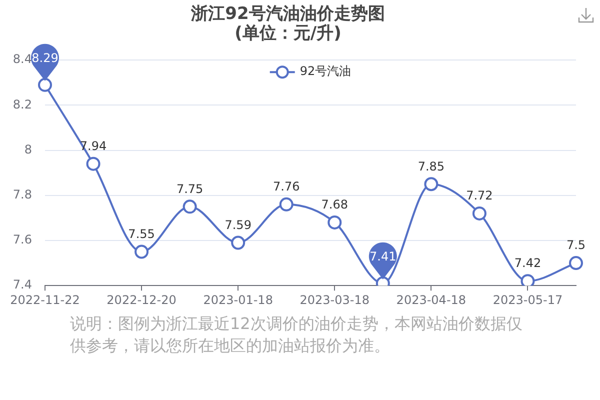 Image resolution: width=600 pixels, height=400 pixels. Describe the element at coordinates (431, 299) in the screenshot. I see `x-tick-label: 2023-04-18` at that location.